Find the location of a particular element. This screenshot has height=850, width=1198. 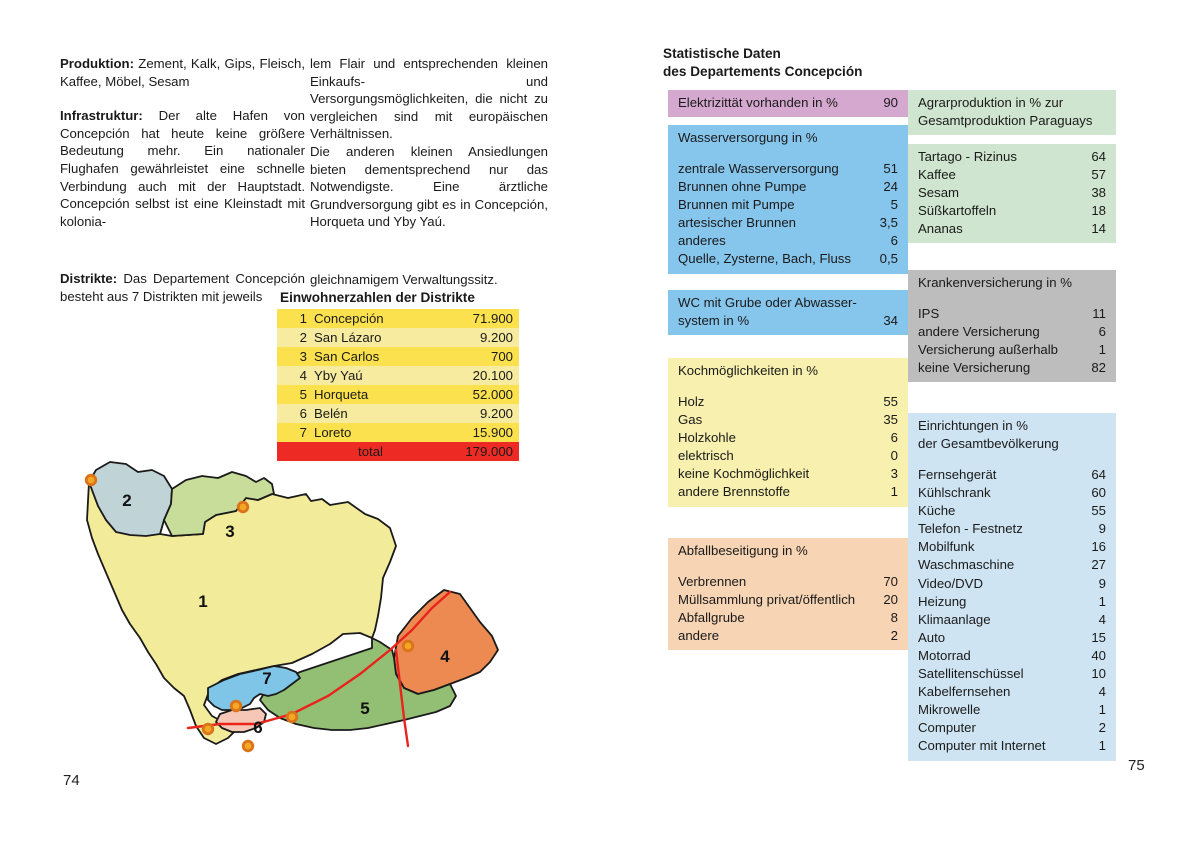

stat-value: 27 is located at coordinates (1098, 565).